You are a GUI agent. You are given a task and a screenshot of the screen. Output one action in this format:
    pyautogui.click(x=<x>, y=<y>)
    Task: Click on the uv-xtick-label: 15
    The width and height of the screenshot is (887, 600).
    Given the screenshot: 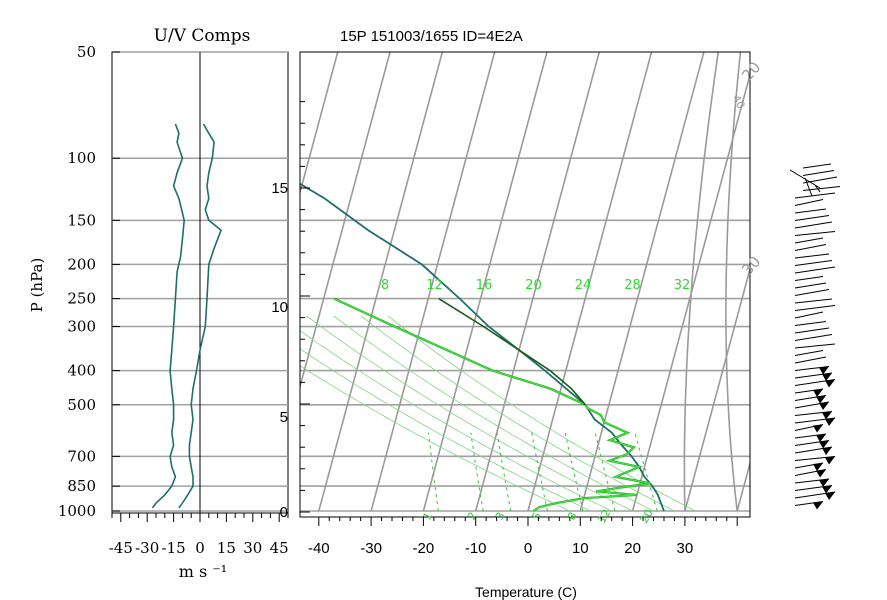 What is the action you would take?
    pyautogui.click(x=226, y=548)
    